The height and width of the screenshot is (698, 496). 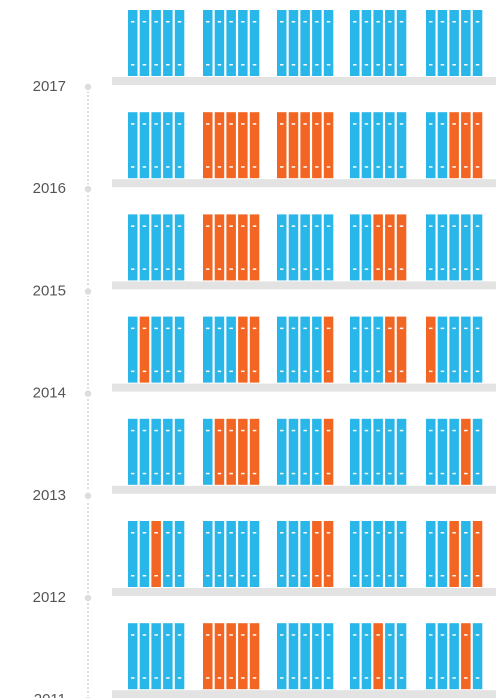 What do you see at coordinates (49, 393) in the screenshot?
I see `year-label: 2014` at bounding box center [49, 393].